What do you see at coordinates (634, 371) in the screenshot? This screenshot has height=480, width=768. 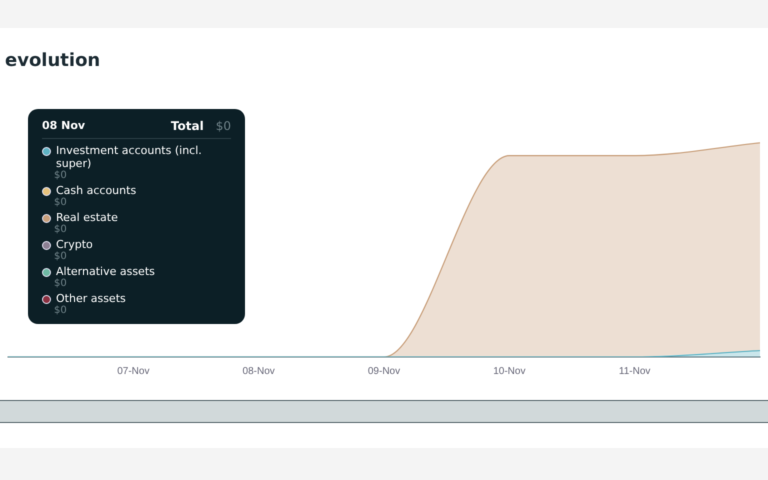 I see `x-tick-label: 11-Nov` at bounding box center [634, 371].